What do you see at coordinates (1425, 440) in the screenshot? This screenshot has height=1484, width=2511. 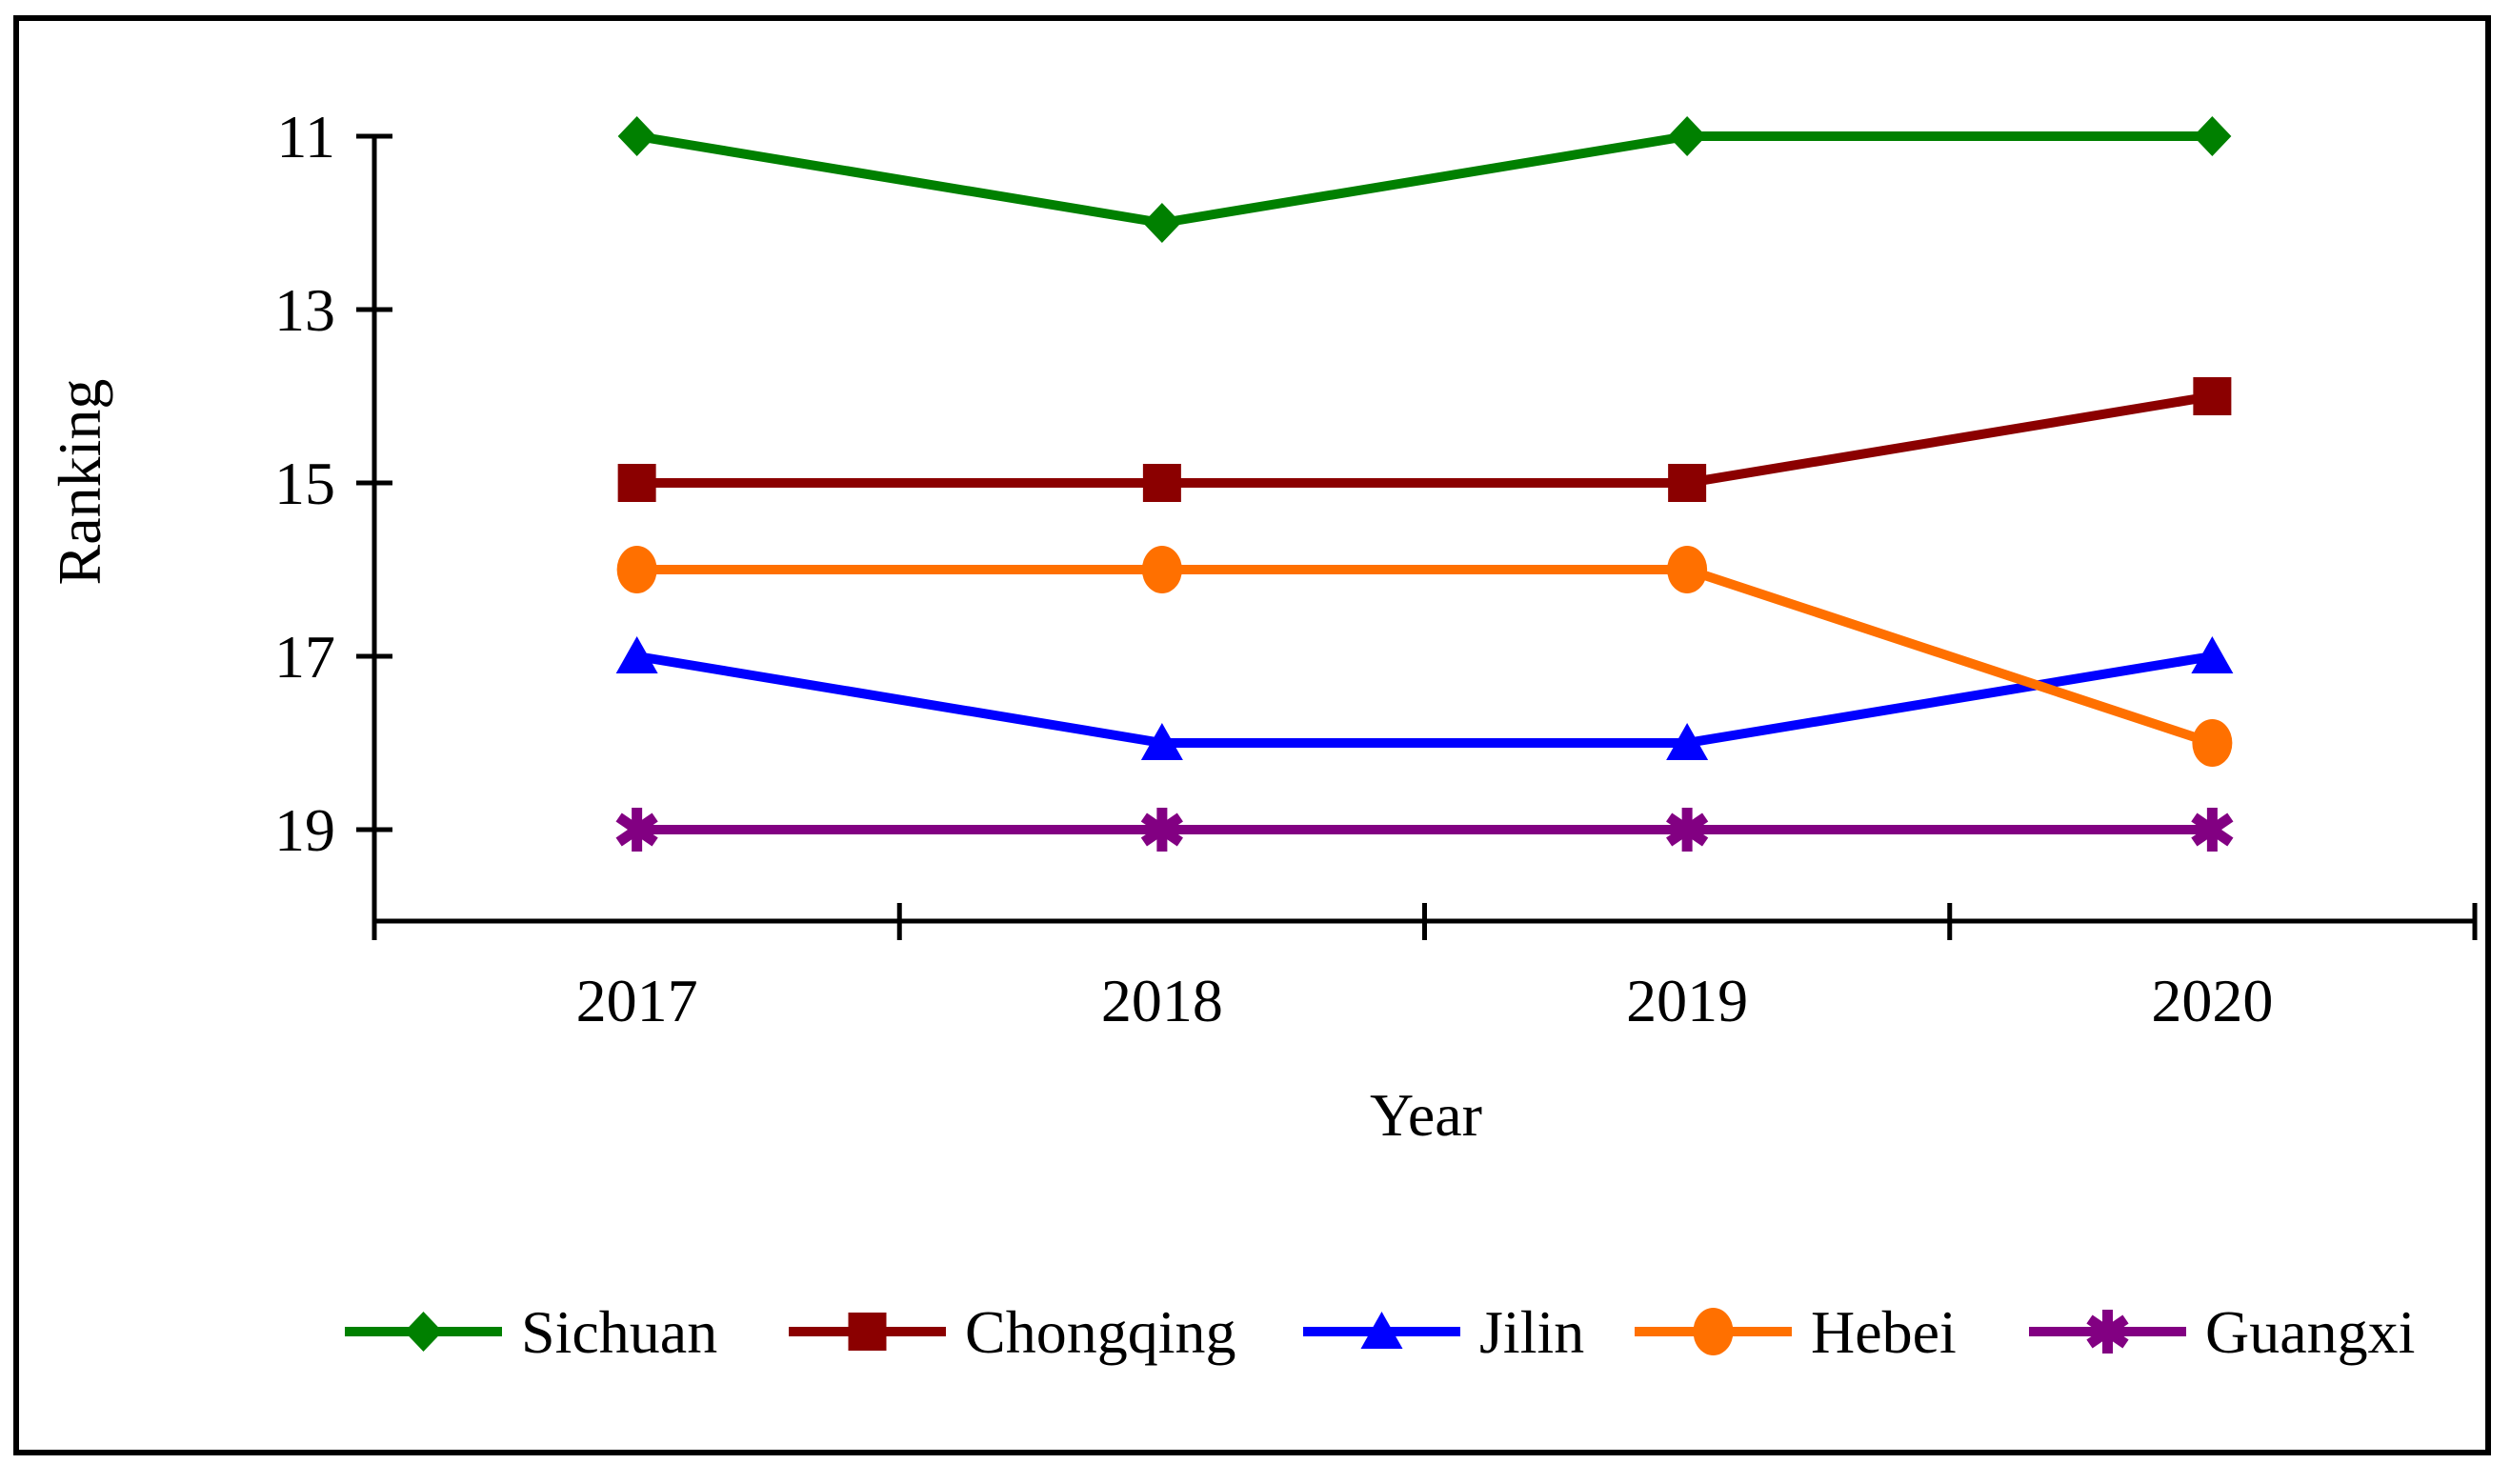 I see `series-line-chongqing` at bounding box center [1425, 440].